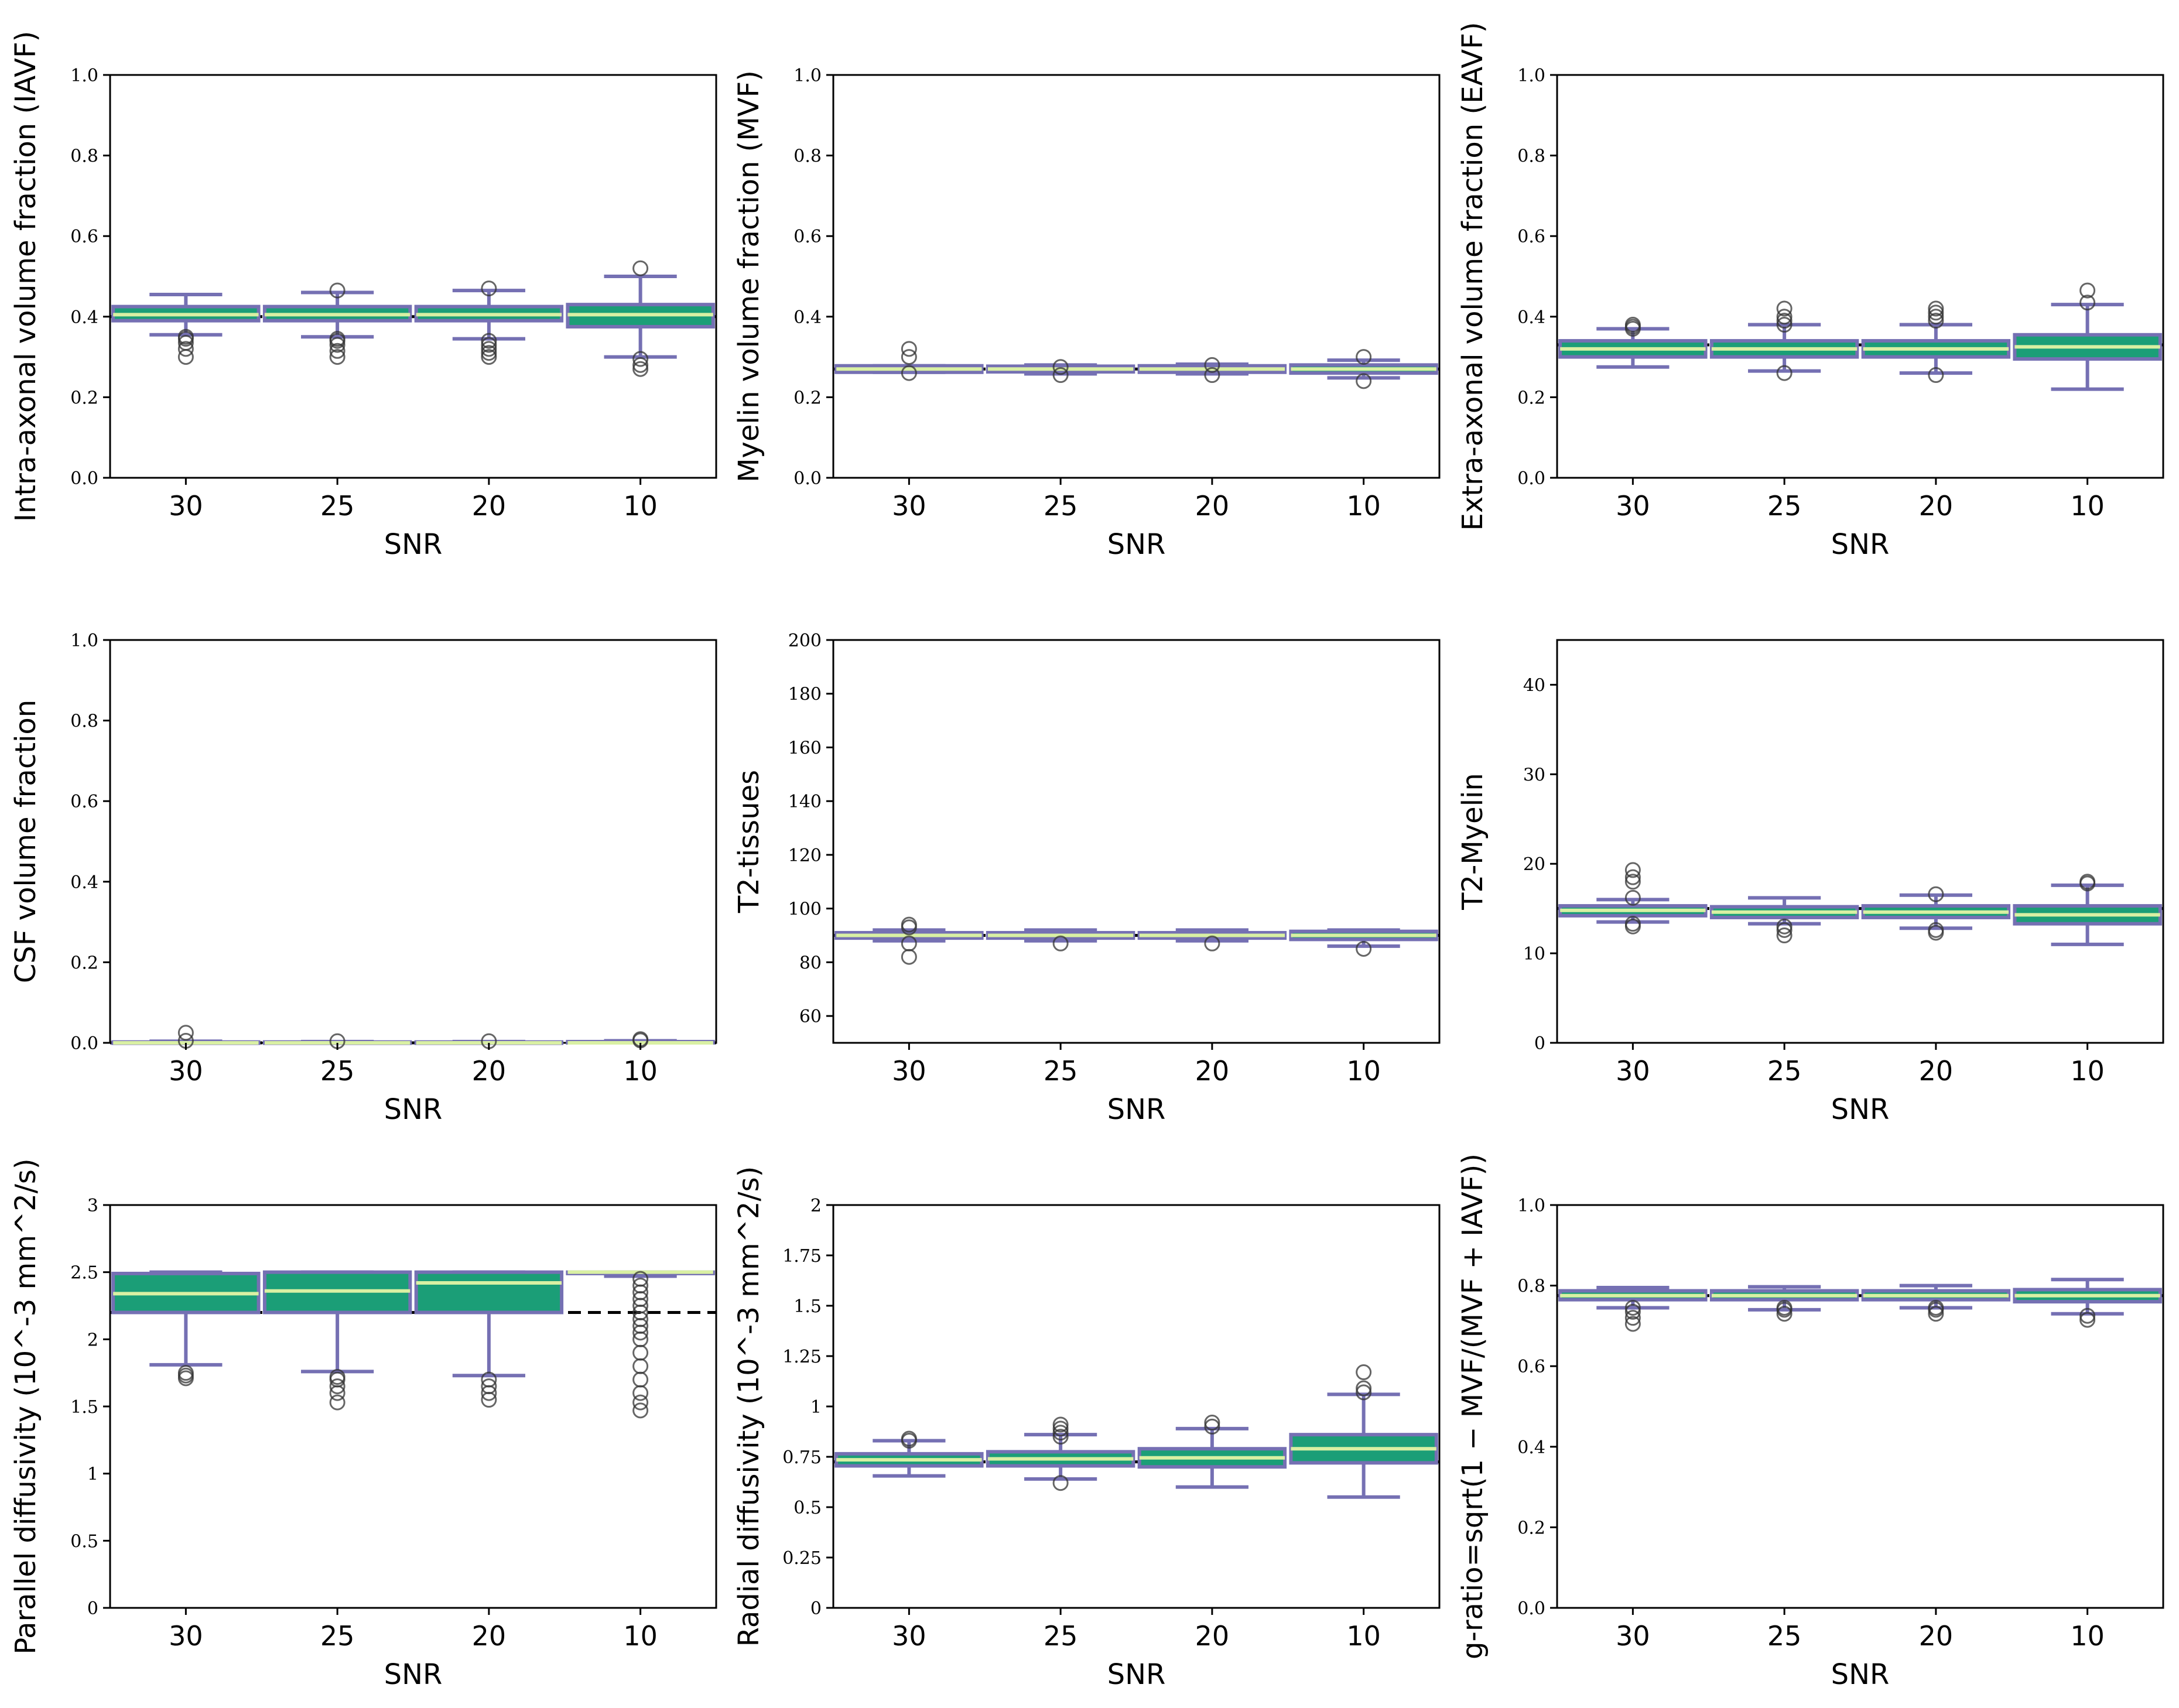 Image resolution: width=2179 pixels, height=1708 pixels. What do you see at coordinates (1810, 882) in the screenshot?
I see `subplot-6: 0 10 20 30 40 30 25 20 10 SNR T2-Myelin` at bounding box center [1810, 882].